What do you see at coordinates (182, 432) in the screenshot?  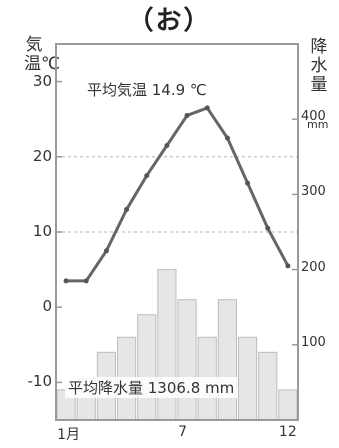 I see `x-tick-label: 7` at bounding box center [182, 432].